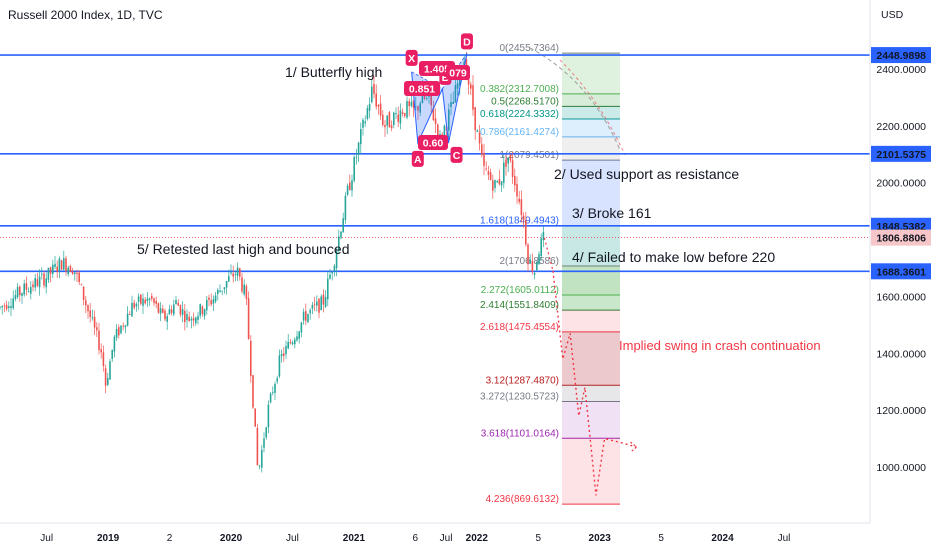 The width and height of the screenshot is (932, 555). Describe the element at coordinates (901, 411) in the screenshot. I see `y-tick-label: 1200.0000` at that location.